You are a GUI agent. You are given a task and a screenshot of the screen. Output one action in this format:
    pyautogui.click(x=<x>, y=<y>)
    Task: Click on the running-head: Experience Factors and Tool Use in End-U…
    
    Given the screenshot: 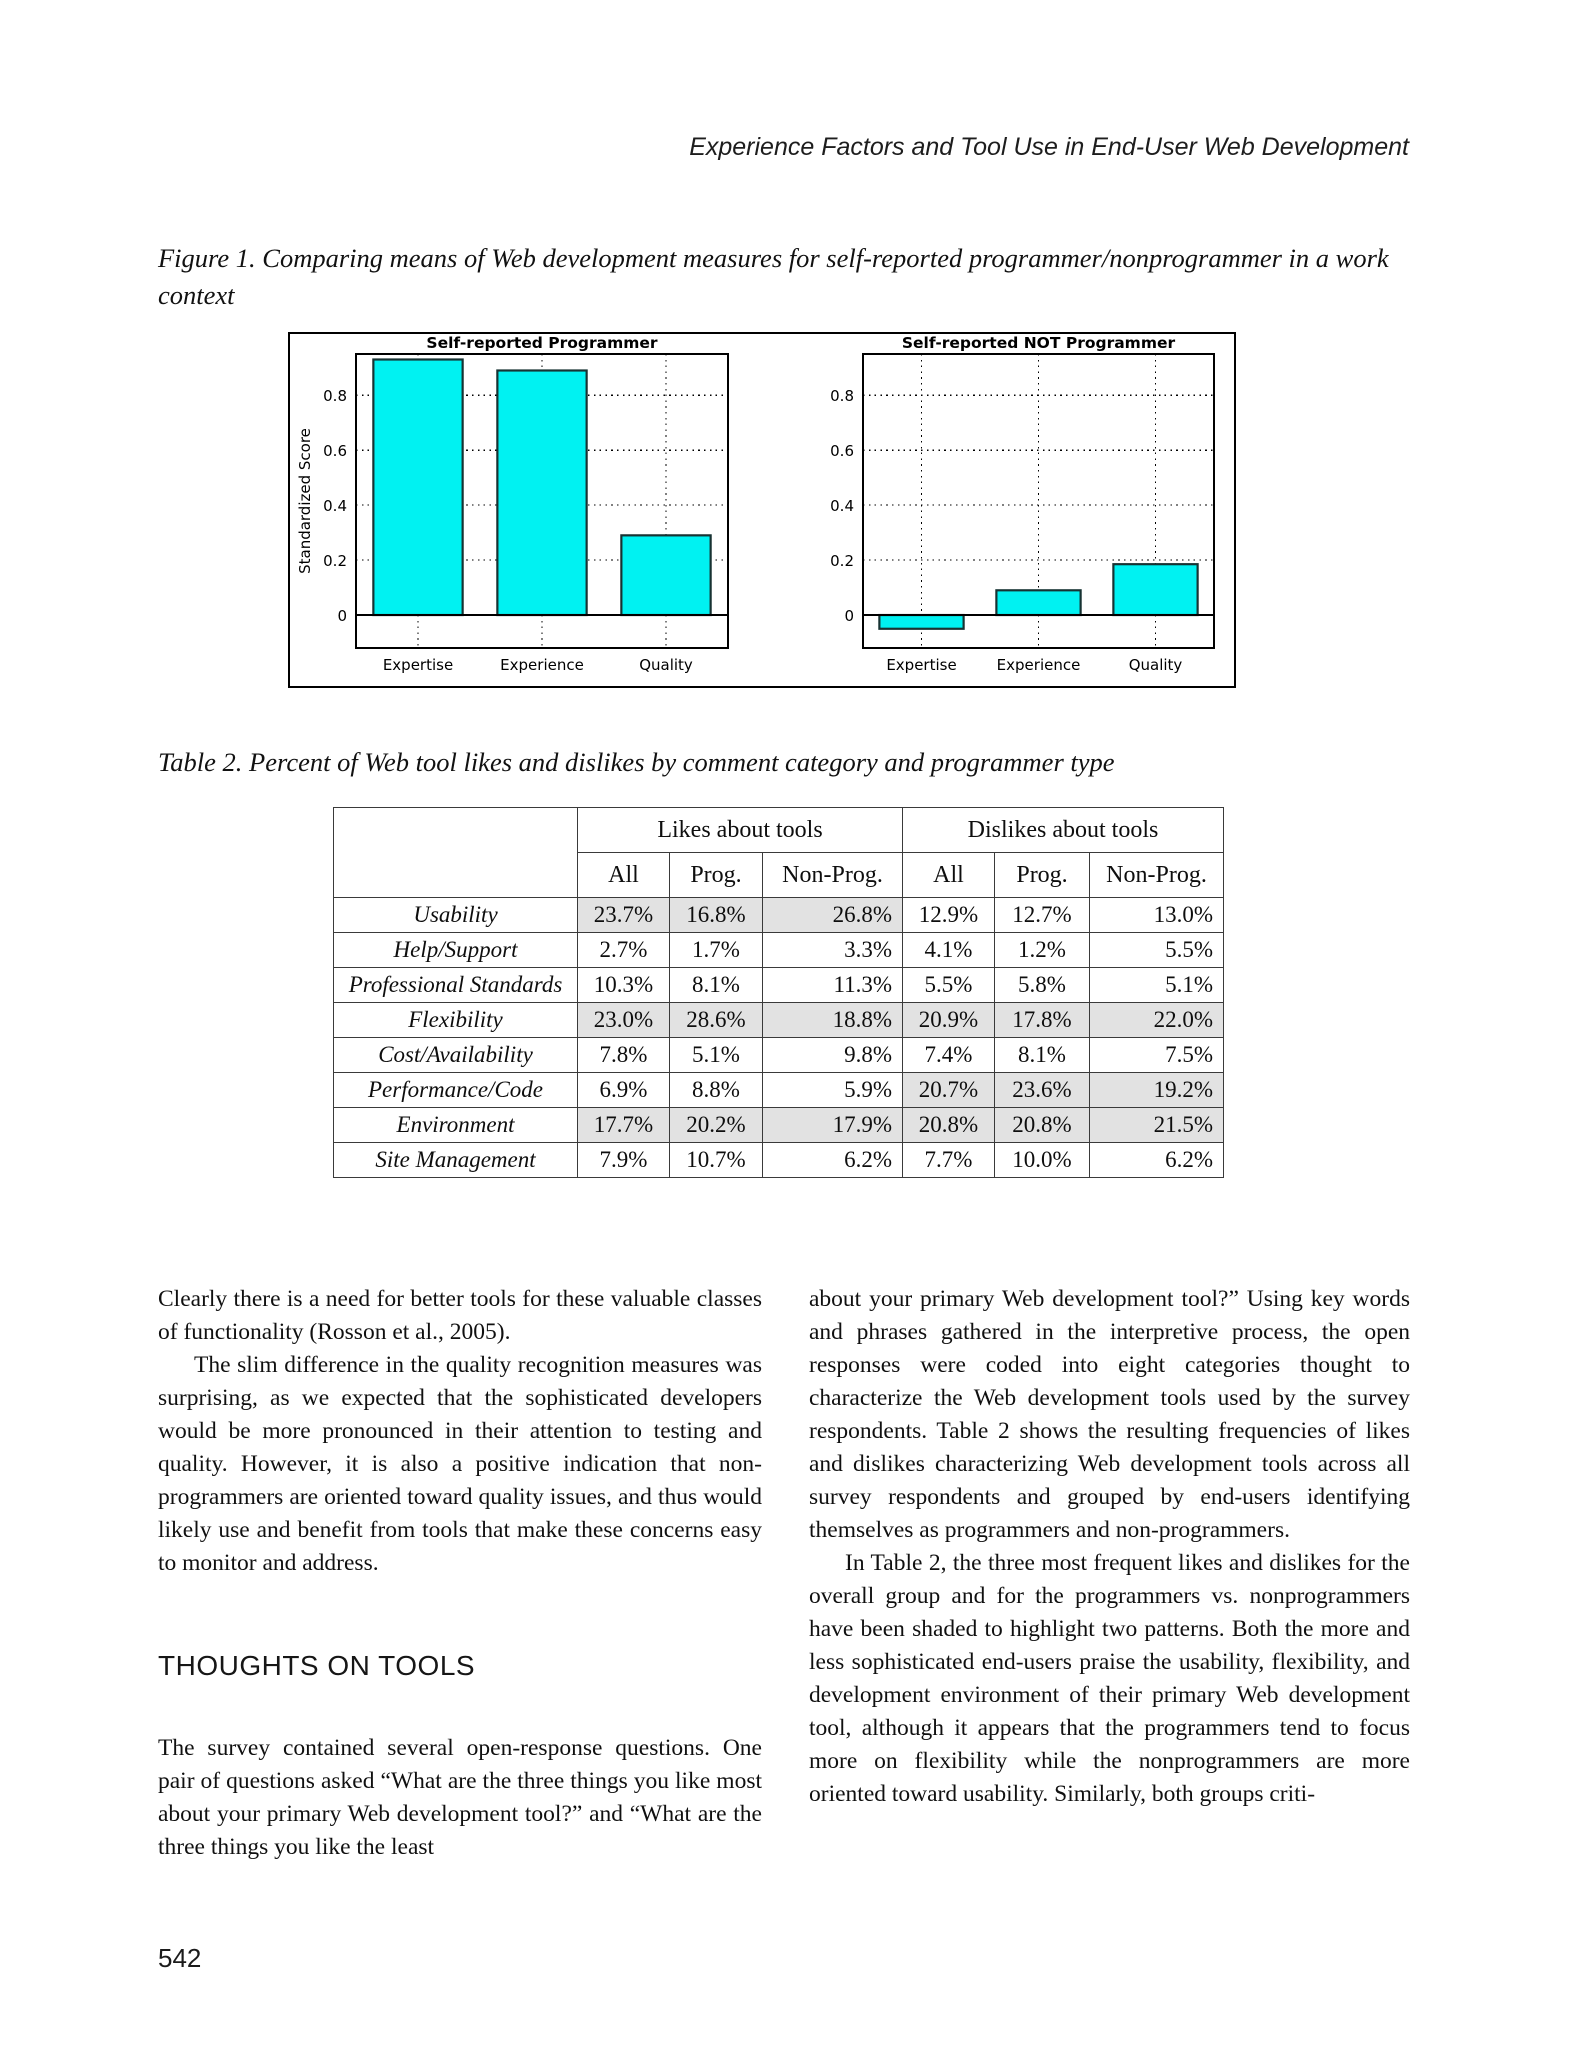 What is the action you would take?
    pyautogui.click(x=1049, y=147)
    